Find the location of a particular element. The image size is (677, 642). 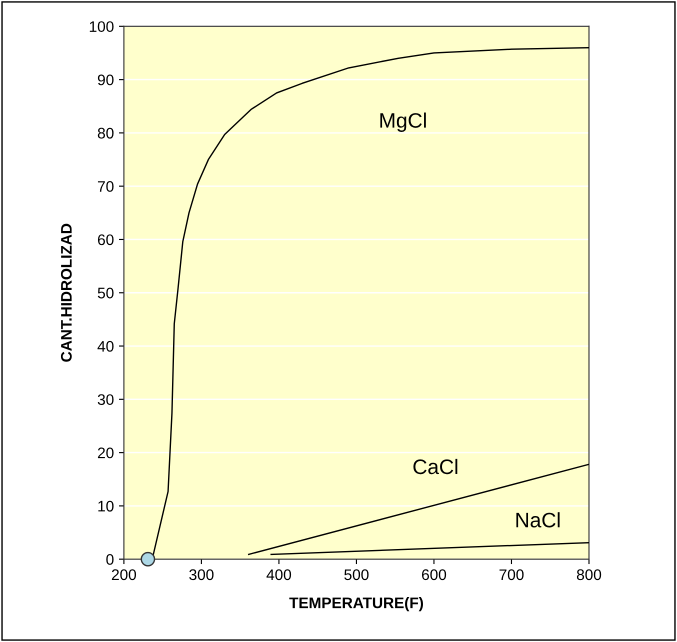

series-label: CaCl is located at coordinates (435, 466).